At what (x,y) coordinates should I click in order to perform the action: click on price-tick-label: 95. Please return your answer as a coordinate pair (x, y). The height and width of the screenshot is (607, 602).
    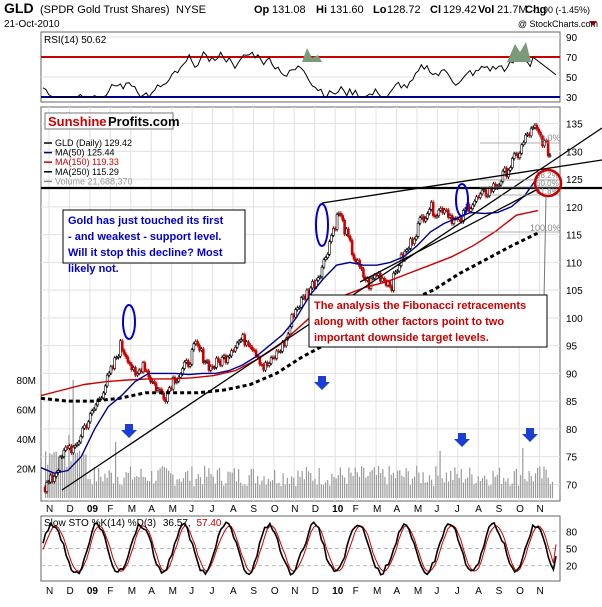
    Looking at the image, I should click on (572, 347).